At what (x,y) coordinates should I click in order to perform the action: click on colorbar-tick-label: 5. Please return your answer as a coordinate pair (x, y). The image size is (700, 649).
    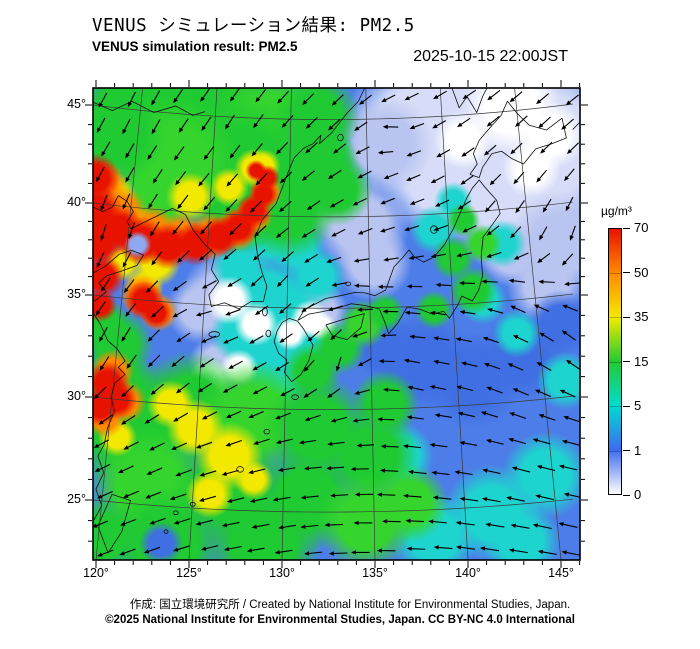
    Looking at the image, I should click on (638, 405).